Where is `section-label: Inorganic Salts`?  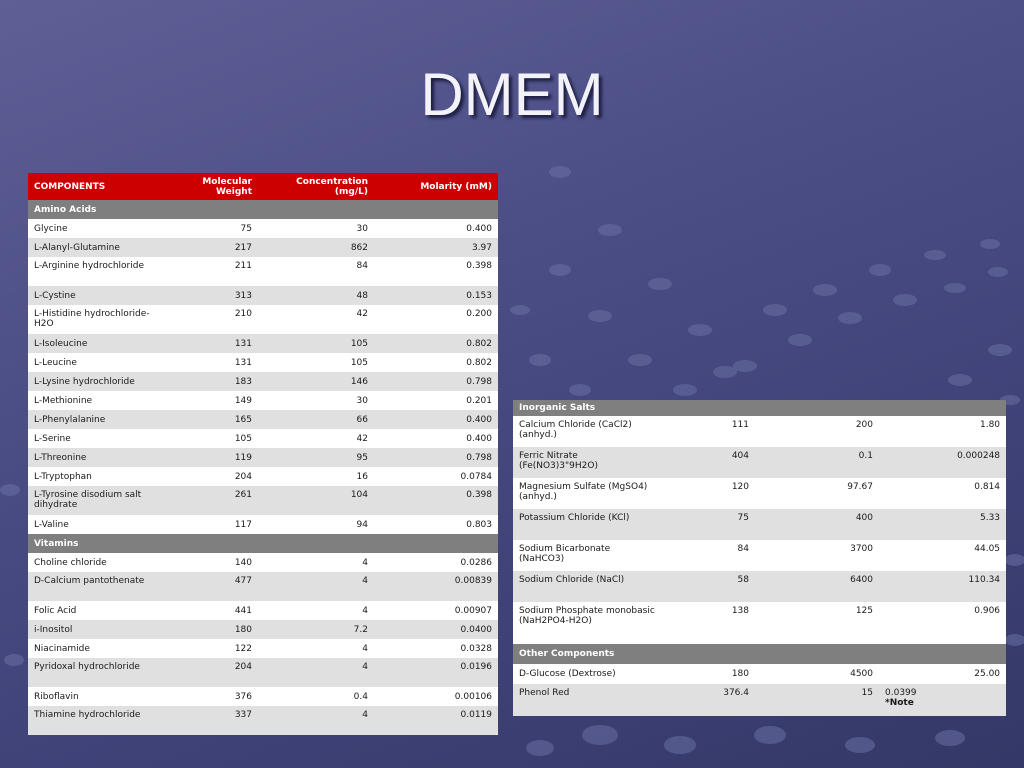
section-label: Inorganic Salts is located at coordinates (760, 408).